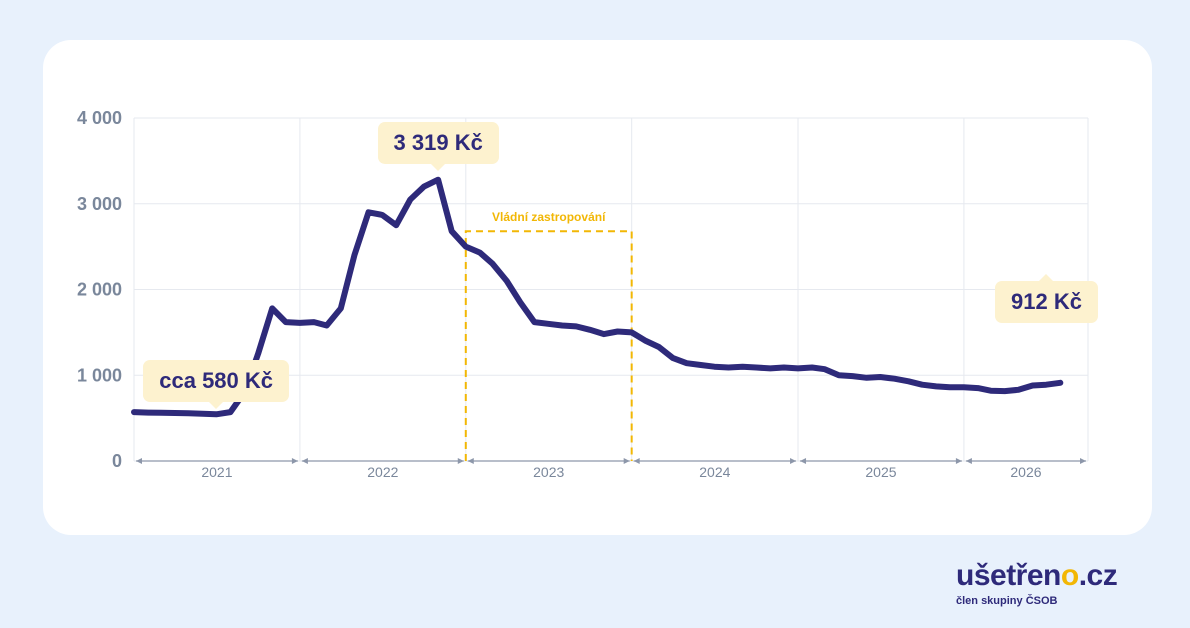 The image size is (1190, 628). I want to click on x-tick-label: 2025, so click(880, 472).